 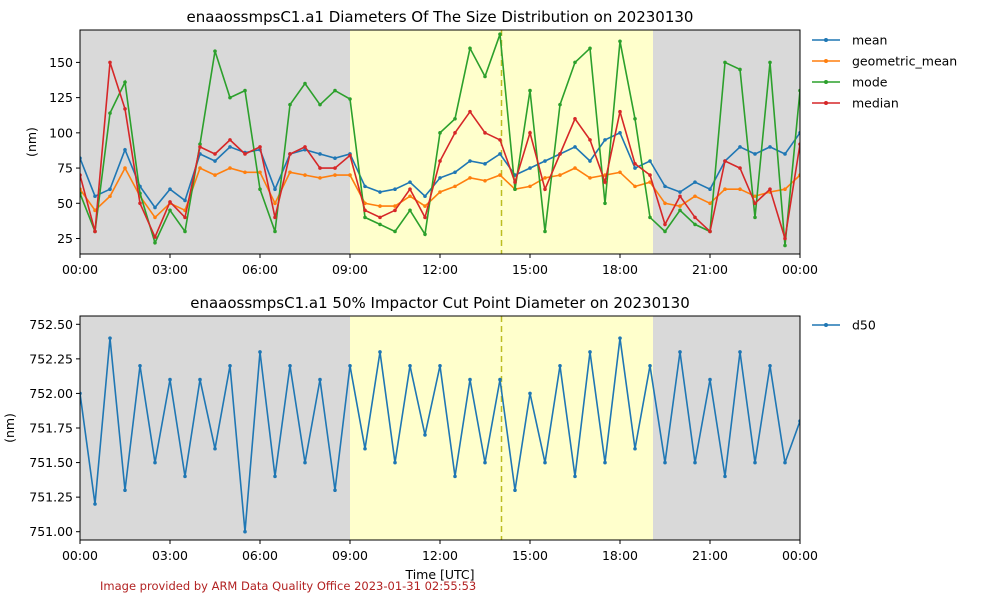 I want to click on legend-swatch-marker, so click(x=826, y=61).